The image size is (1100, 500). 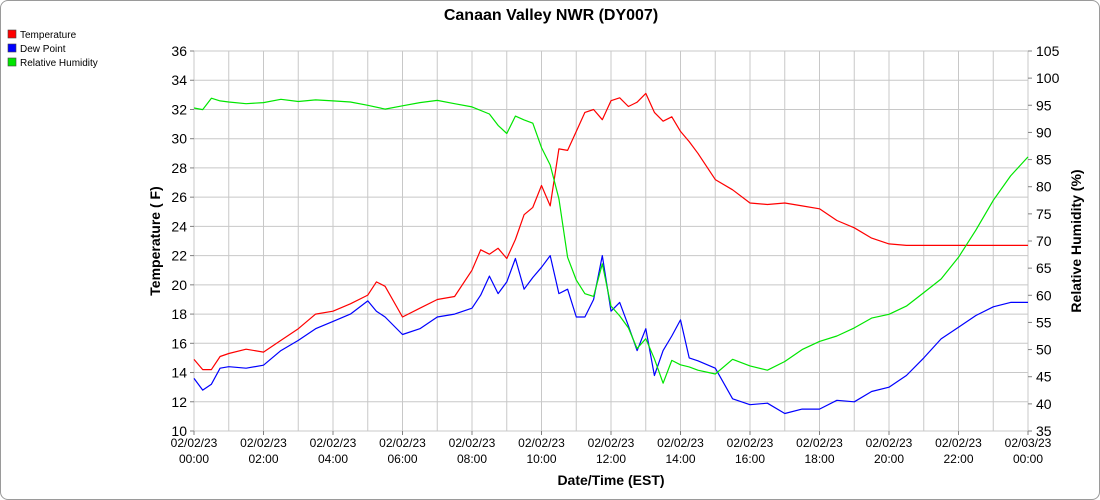 What do you see at coordinates (179, 256) in the screenshot?
I see `y-left-tick-label: 22` at bounding box center [179, 256].